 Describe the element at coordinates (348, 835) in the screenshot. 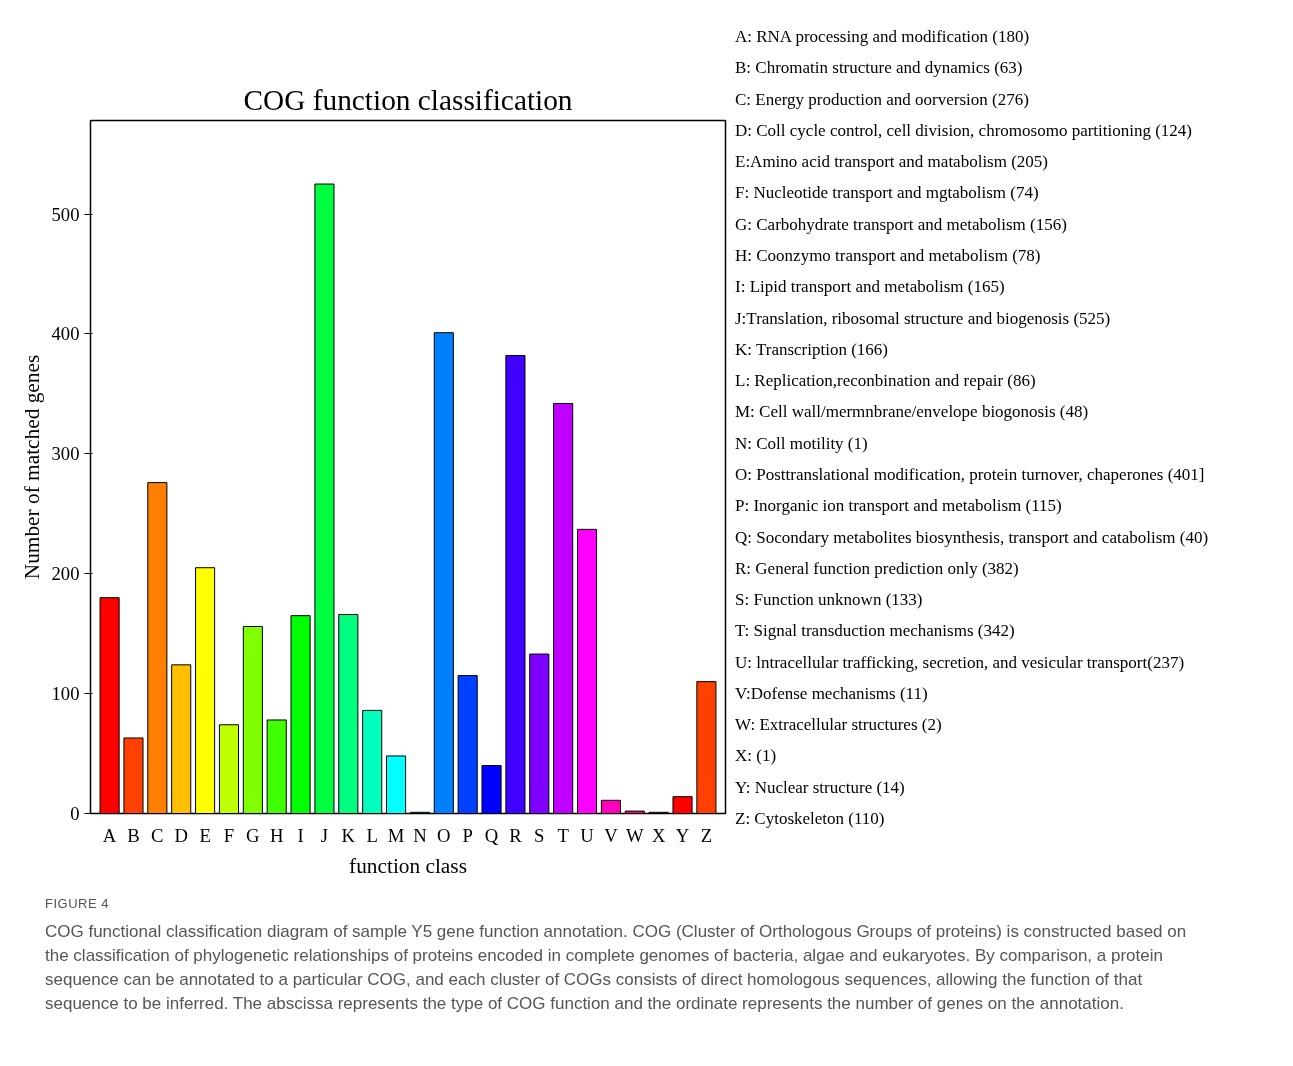

I see `x-tick-label: K` at that location.